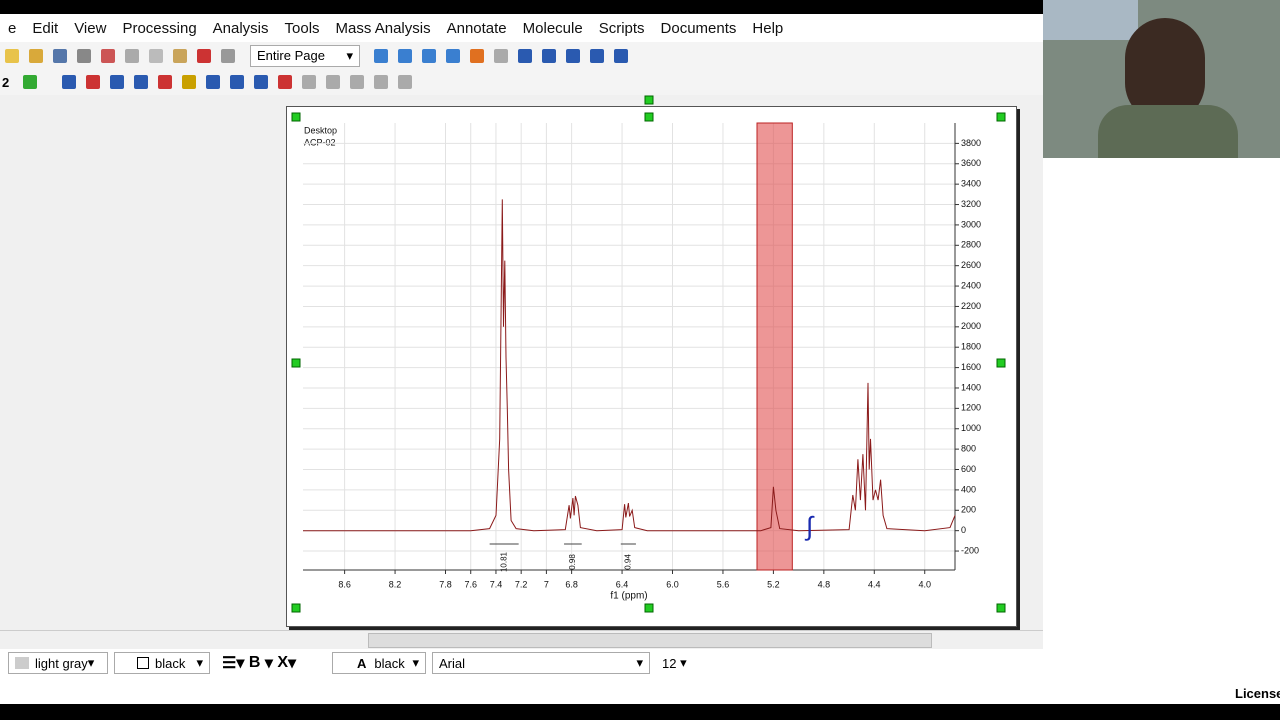 The width and height of the screenshot is (1280, 720). I want to click on integral-label: 10.81, so click(503, 561).